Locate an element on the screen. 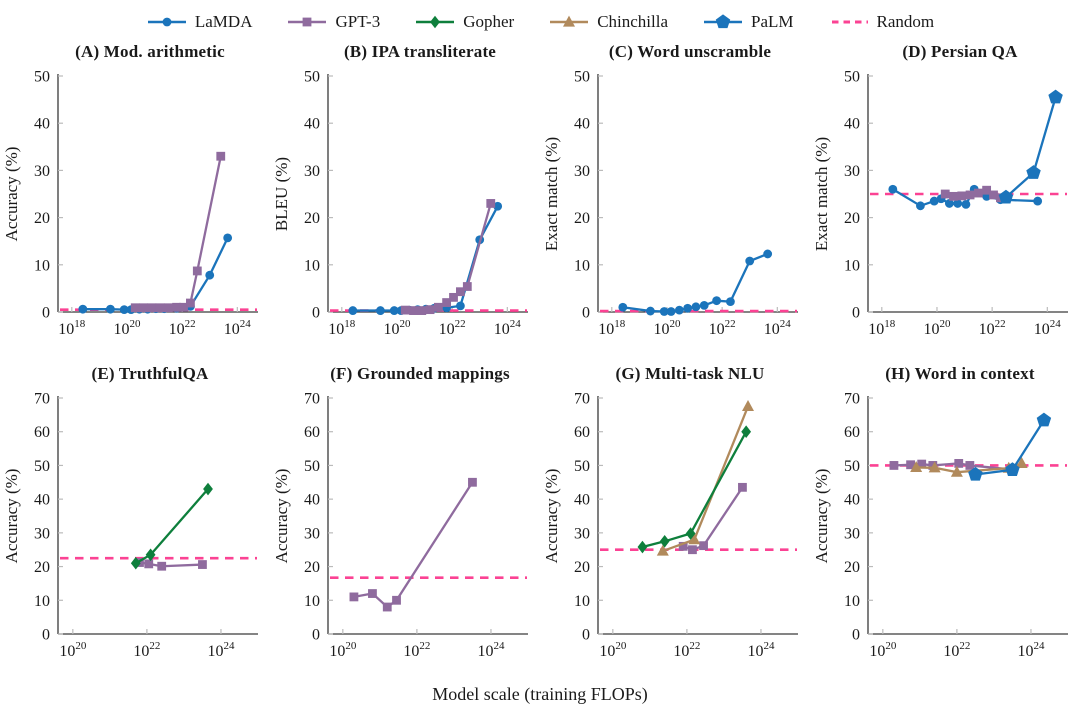 The height and width of the screenshot is (728, 1080). y-axis-title: Exact match (%) is located at coordinates (822, 194).